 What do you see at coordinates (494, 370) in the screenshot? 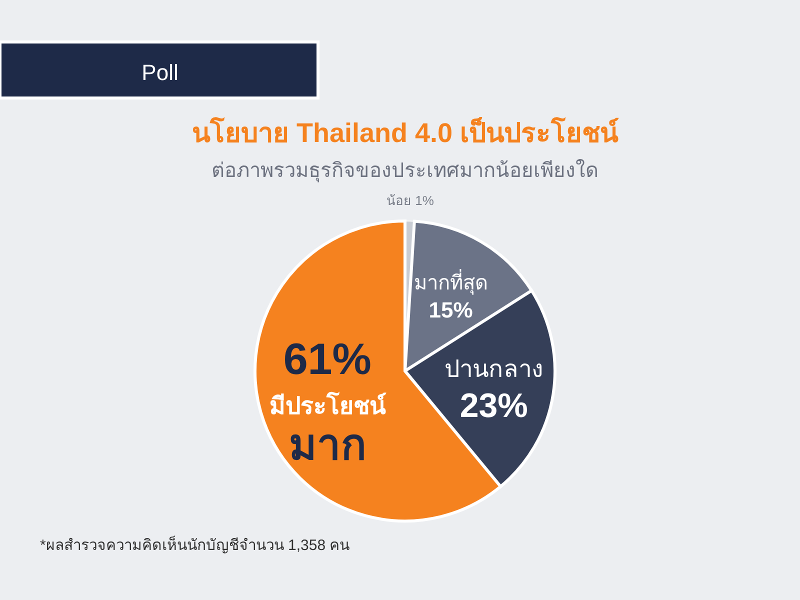
I see `slice-label: ปานกลาง` at bounding box center [494, 370].